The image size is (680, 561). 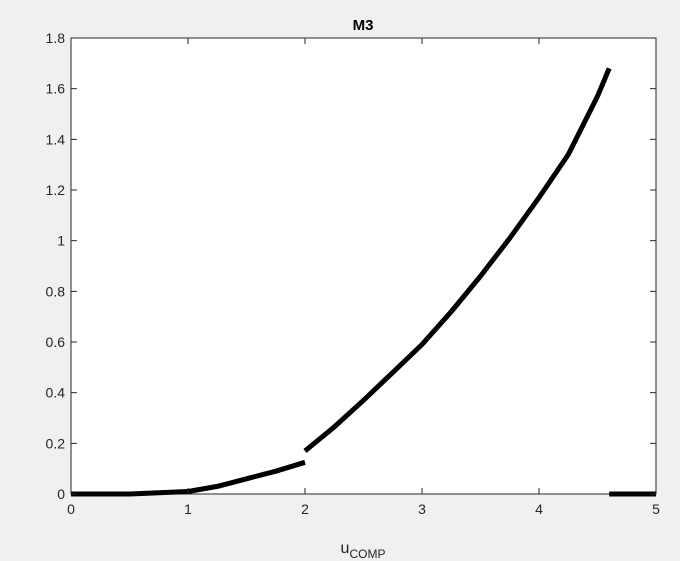 What do you see at coordinates (56, 291) in the screenshot?
I see `y-tick-label-4: 0.8` at bounding box center [56, 291].